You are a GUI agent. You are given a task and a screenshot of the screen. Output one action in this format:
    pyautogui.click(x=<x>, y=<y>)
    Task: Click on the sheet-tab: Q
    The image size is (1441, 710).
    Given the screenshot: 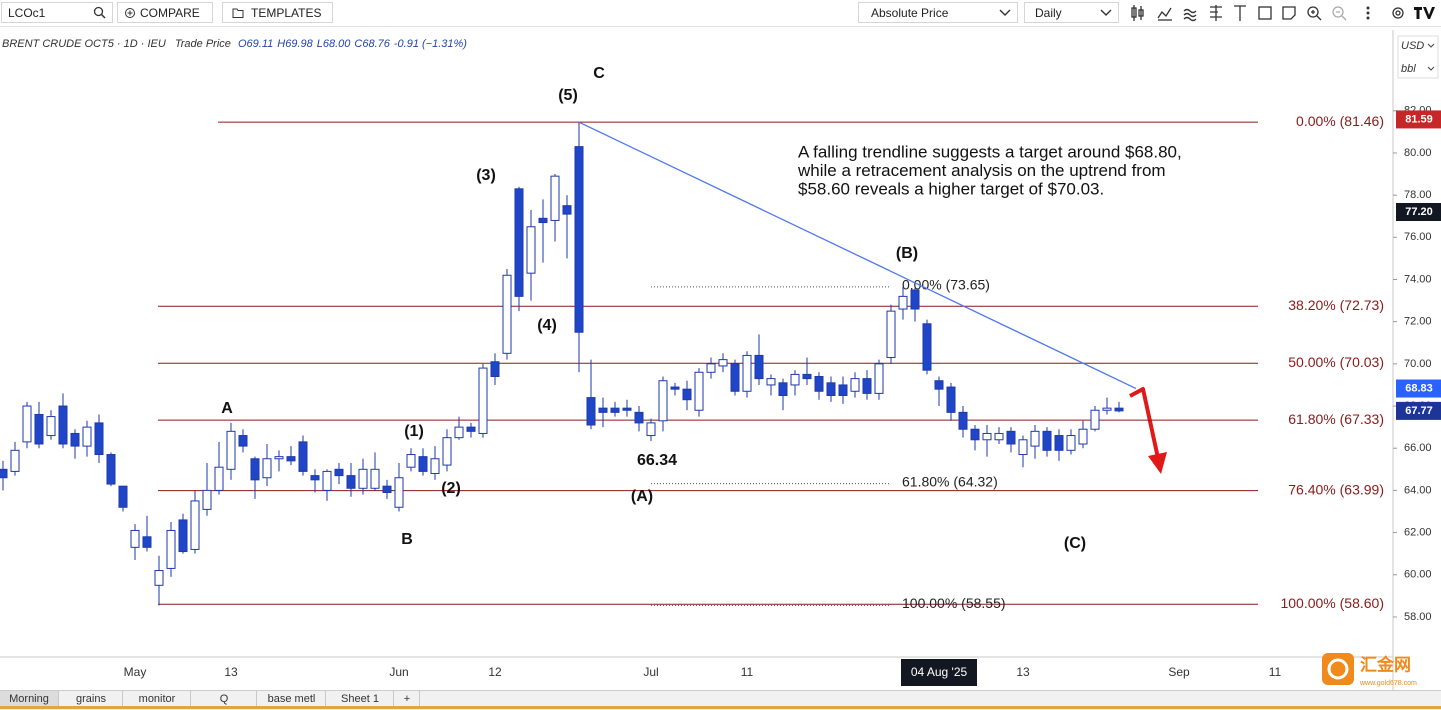 What is the action you would take?
    pyautogui.click(x=224, y=699)
    